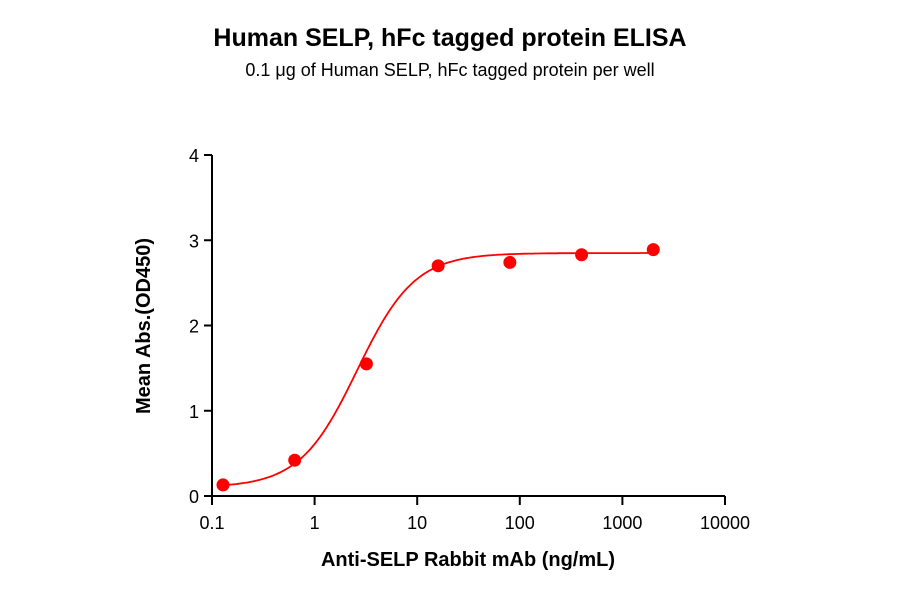  I want to click on y-tick-label: 4, so click(194, 156).